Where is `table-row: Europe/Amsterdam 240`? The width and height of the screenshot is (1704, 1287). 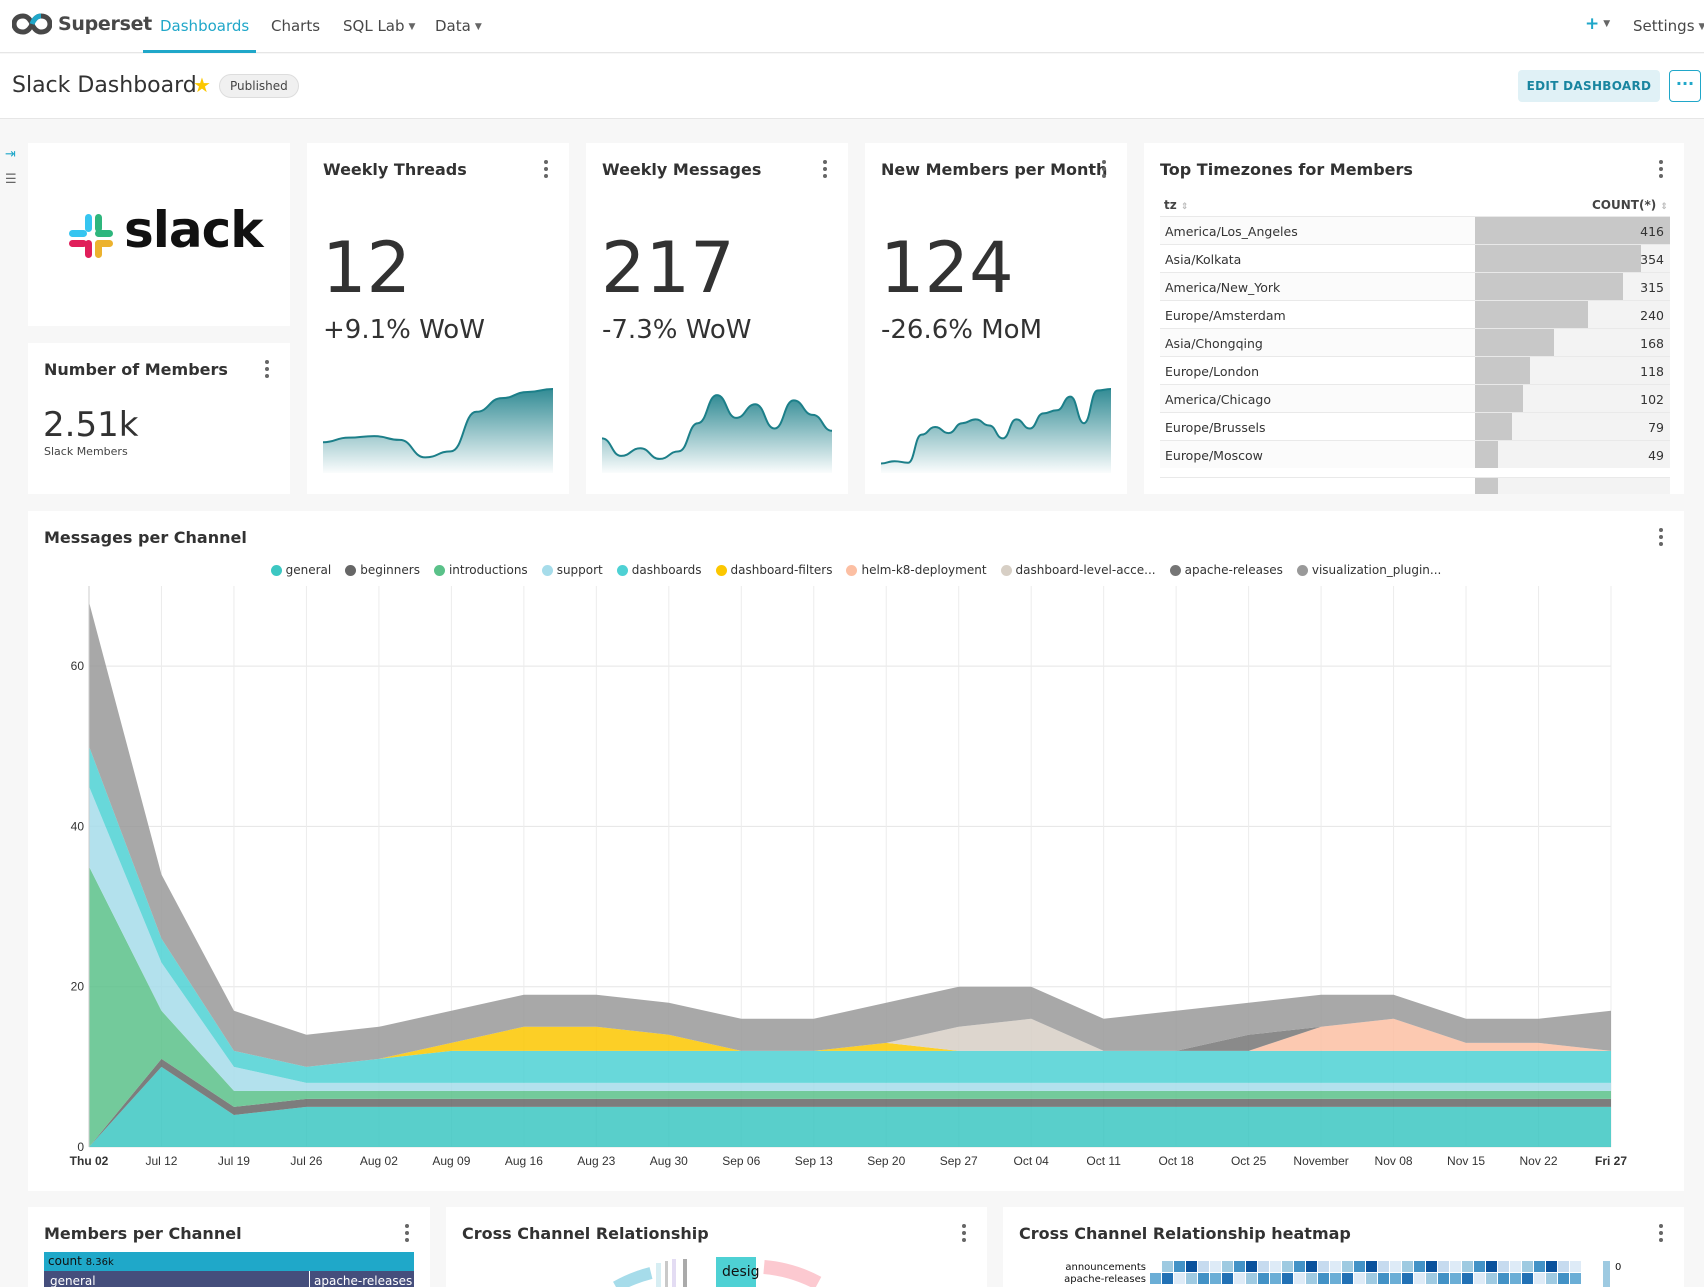
table-row: Europe/Amsterdam 240 is located at coordinates (1415, 314).